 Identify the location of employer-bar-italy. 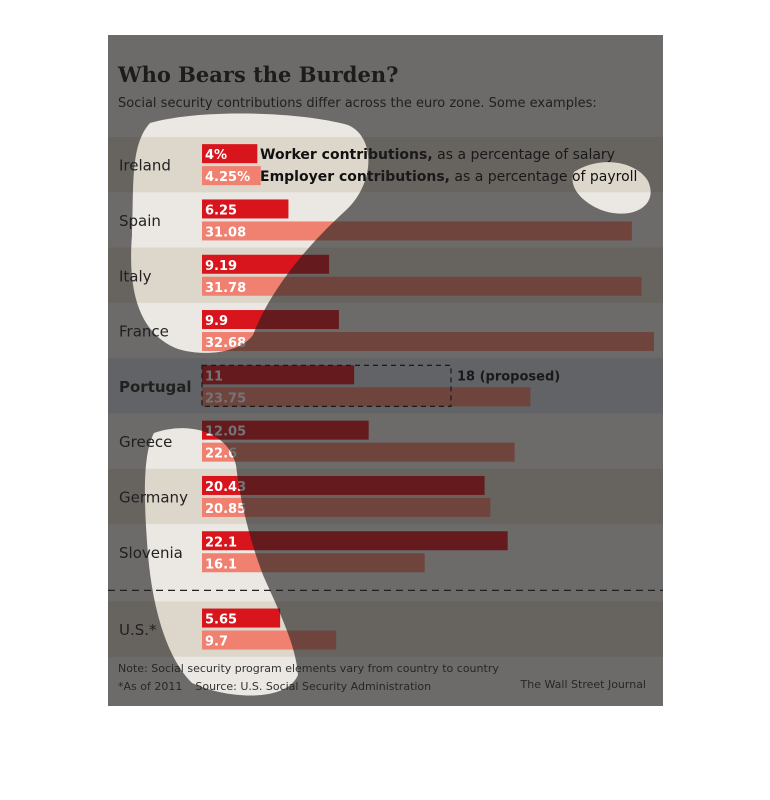
(422, 286).